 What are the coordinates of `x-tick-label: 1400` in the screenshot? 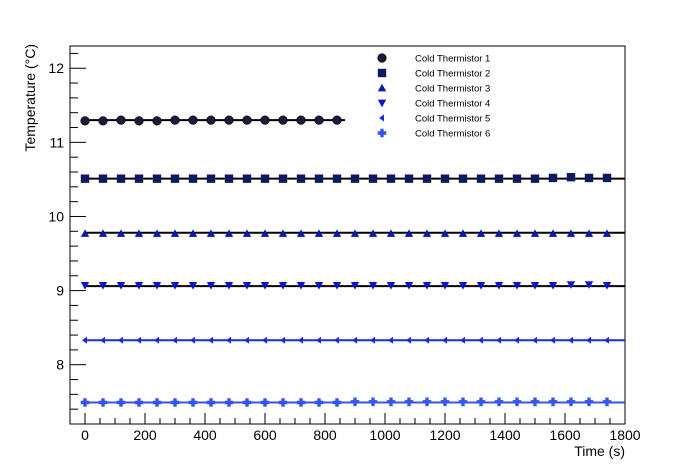 It's located at (504, 435).